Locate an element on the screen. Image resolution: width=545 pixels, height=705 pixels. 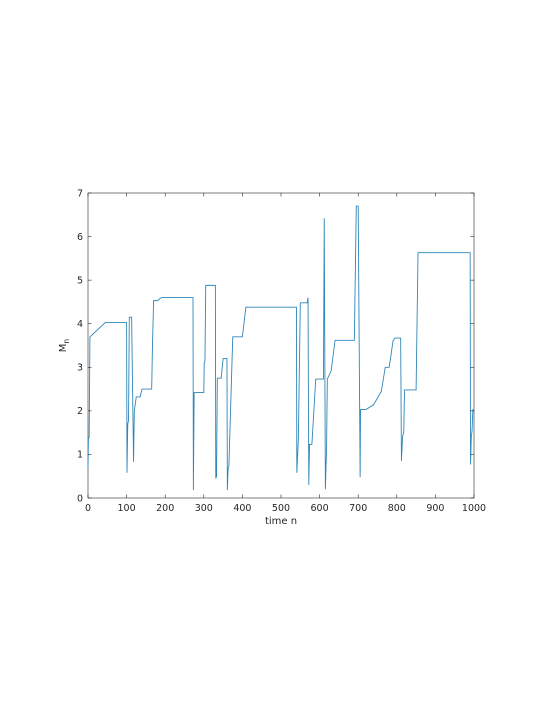
svg-text: Mn is located at coordinates (64, 346).